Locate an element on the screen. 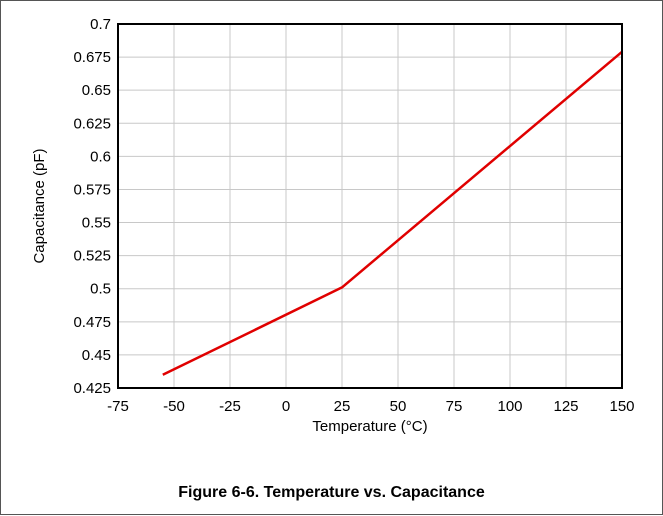 The height and width of the screenshot is (516, 663). x-tick-label: 150 is located at coordinates (621, 406).